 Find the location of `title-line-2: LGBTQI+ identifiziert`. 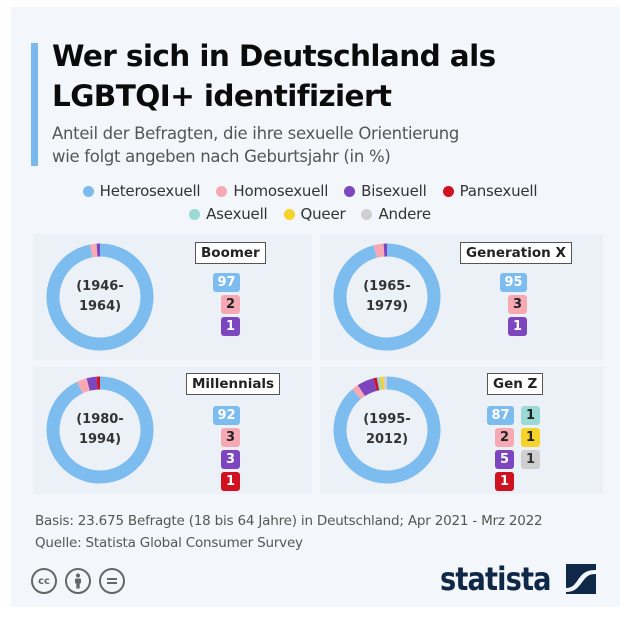

title-line-2: LGBTQI+ identifiziert is located at coordinates (222, 96).